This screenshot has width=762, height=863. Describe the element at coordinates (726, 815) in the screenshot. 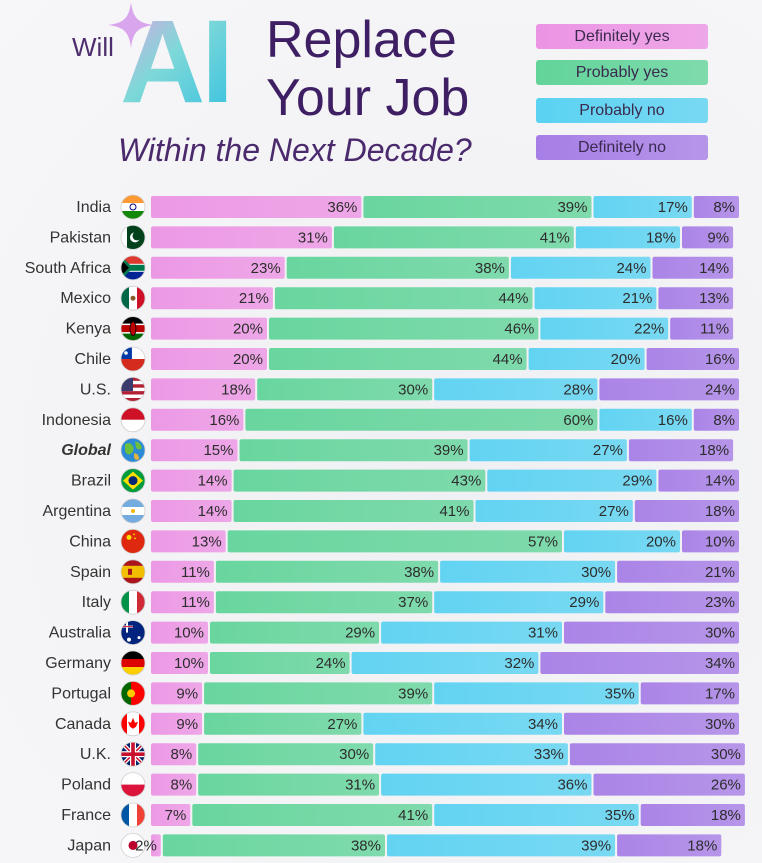

I see `data-label: 18%` at that location.